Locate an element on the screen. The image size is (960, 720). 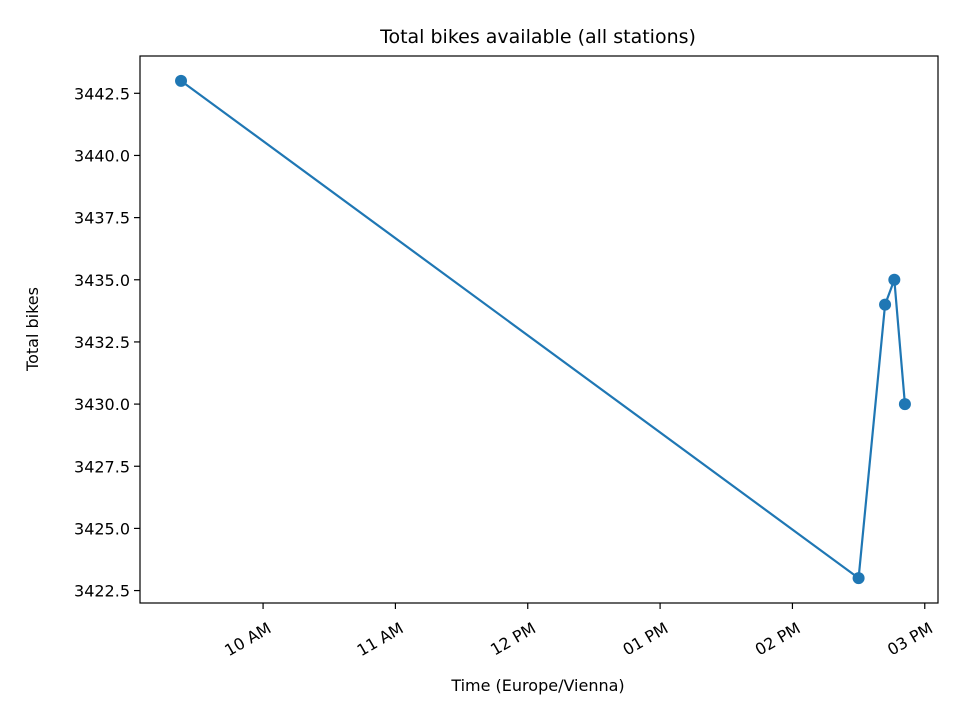
y-tick-label: 3425.0 is located at coordinates (102, 528).